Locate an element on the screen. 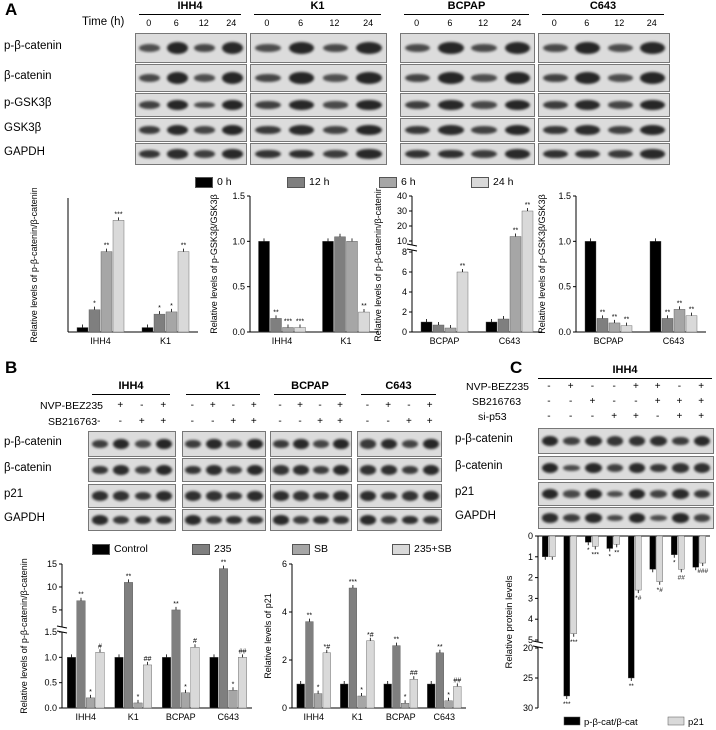 Image resolution: width=716 pixels, height=730 pixels. row-label: β-catenin is located at coordinates (28, 468).